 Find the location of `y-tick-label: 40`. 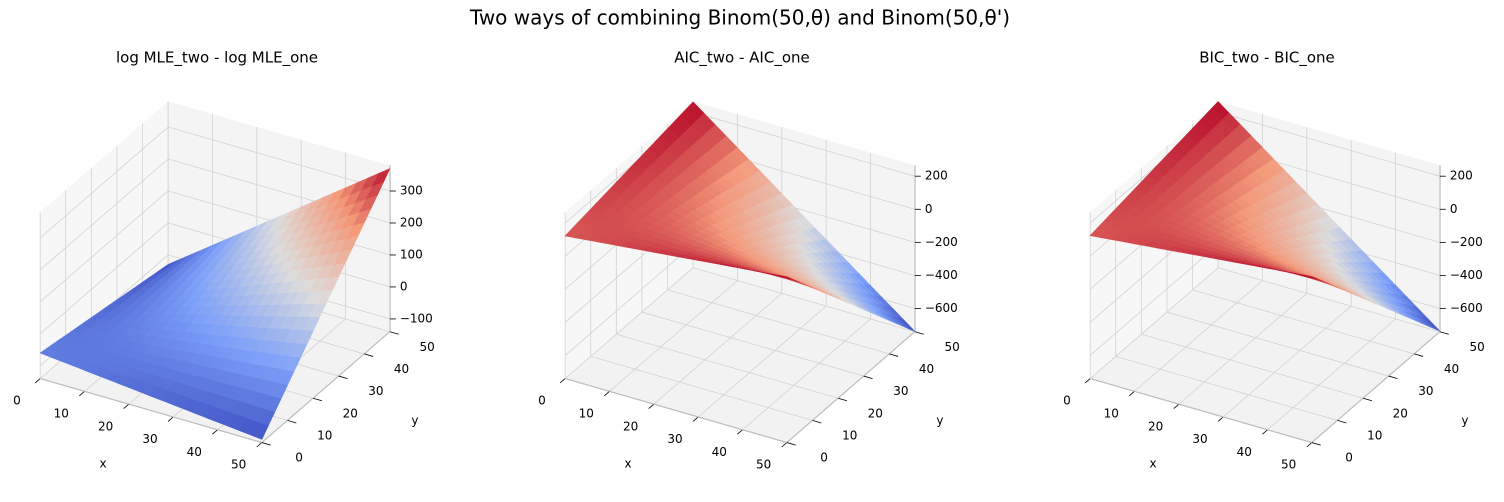

y-tick-label: 40 is located at coordinates (401, 369).